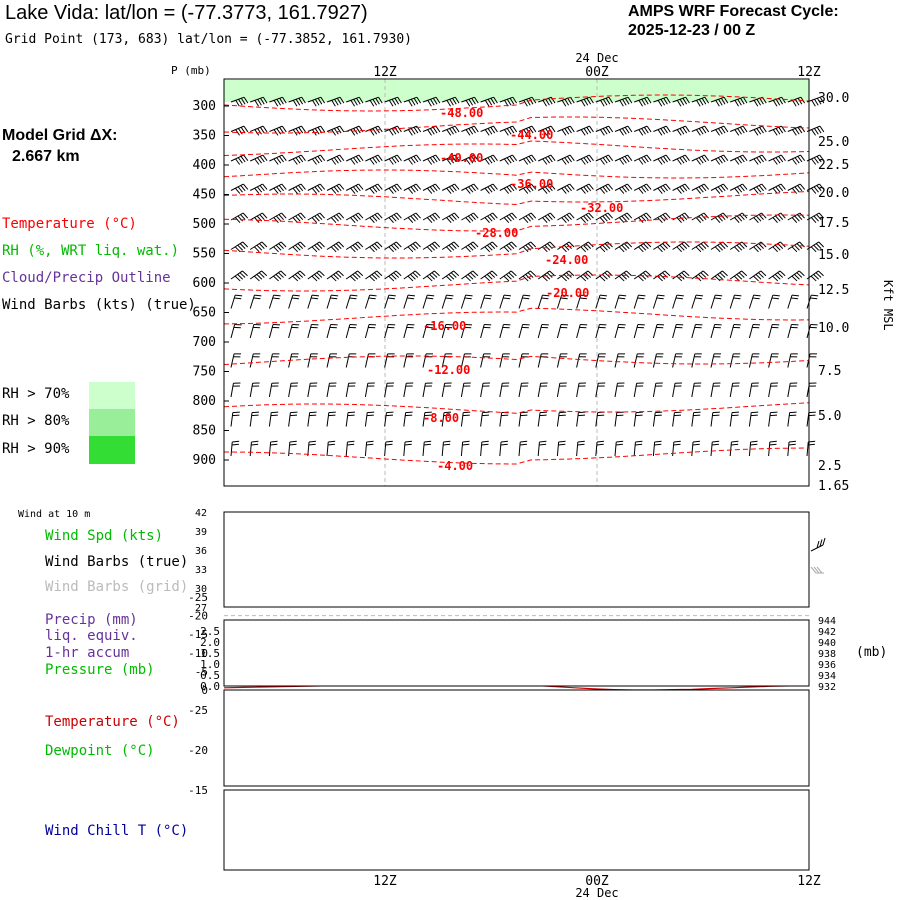 The height and width of the screenshot is (900, 900). I want to click on rh70-swatch, so click(112, 395).